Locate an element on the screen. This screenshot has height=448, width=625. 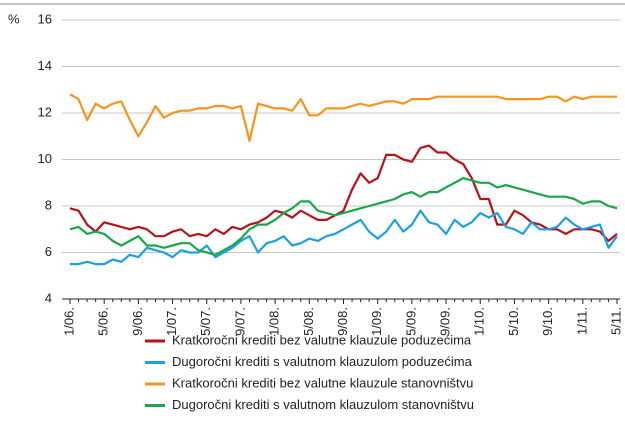
x-tick-label: 9/08. is located at coordinates (342, 321).